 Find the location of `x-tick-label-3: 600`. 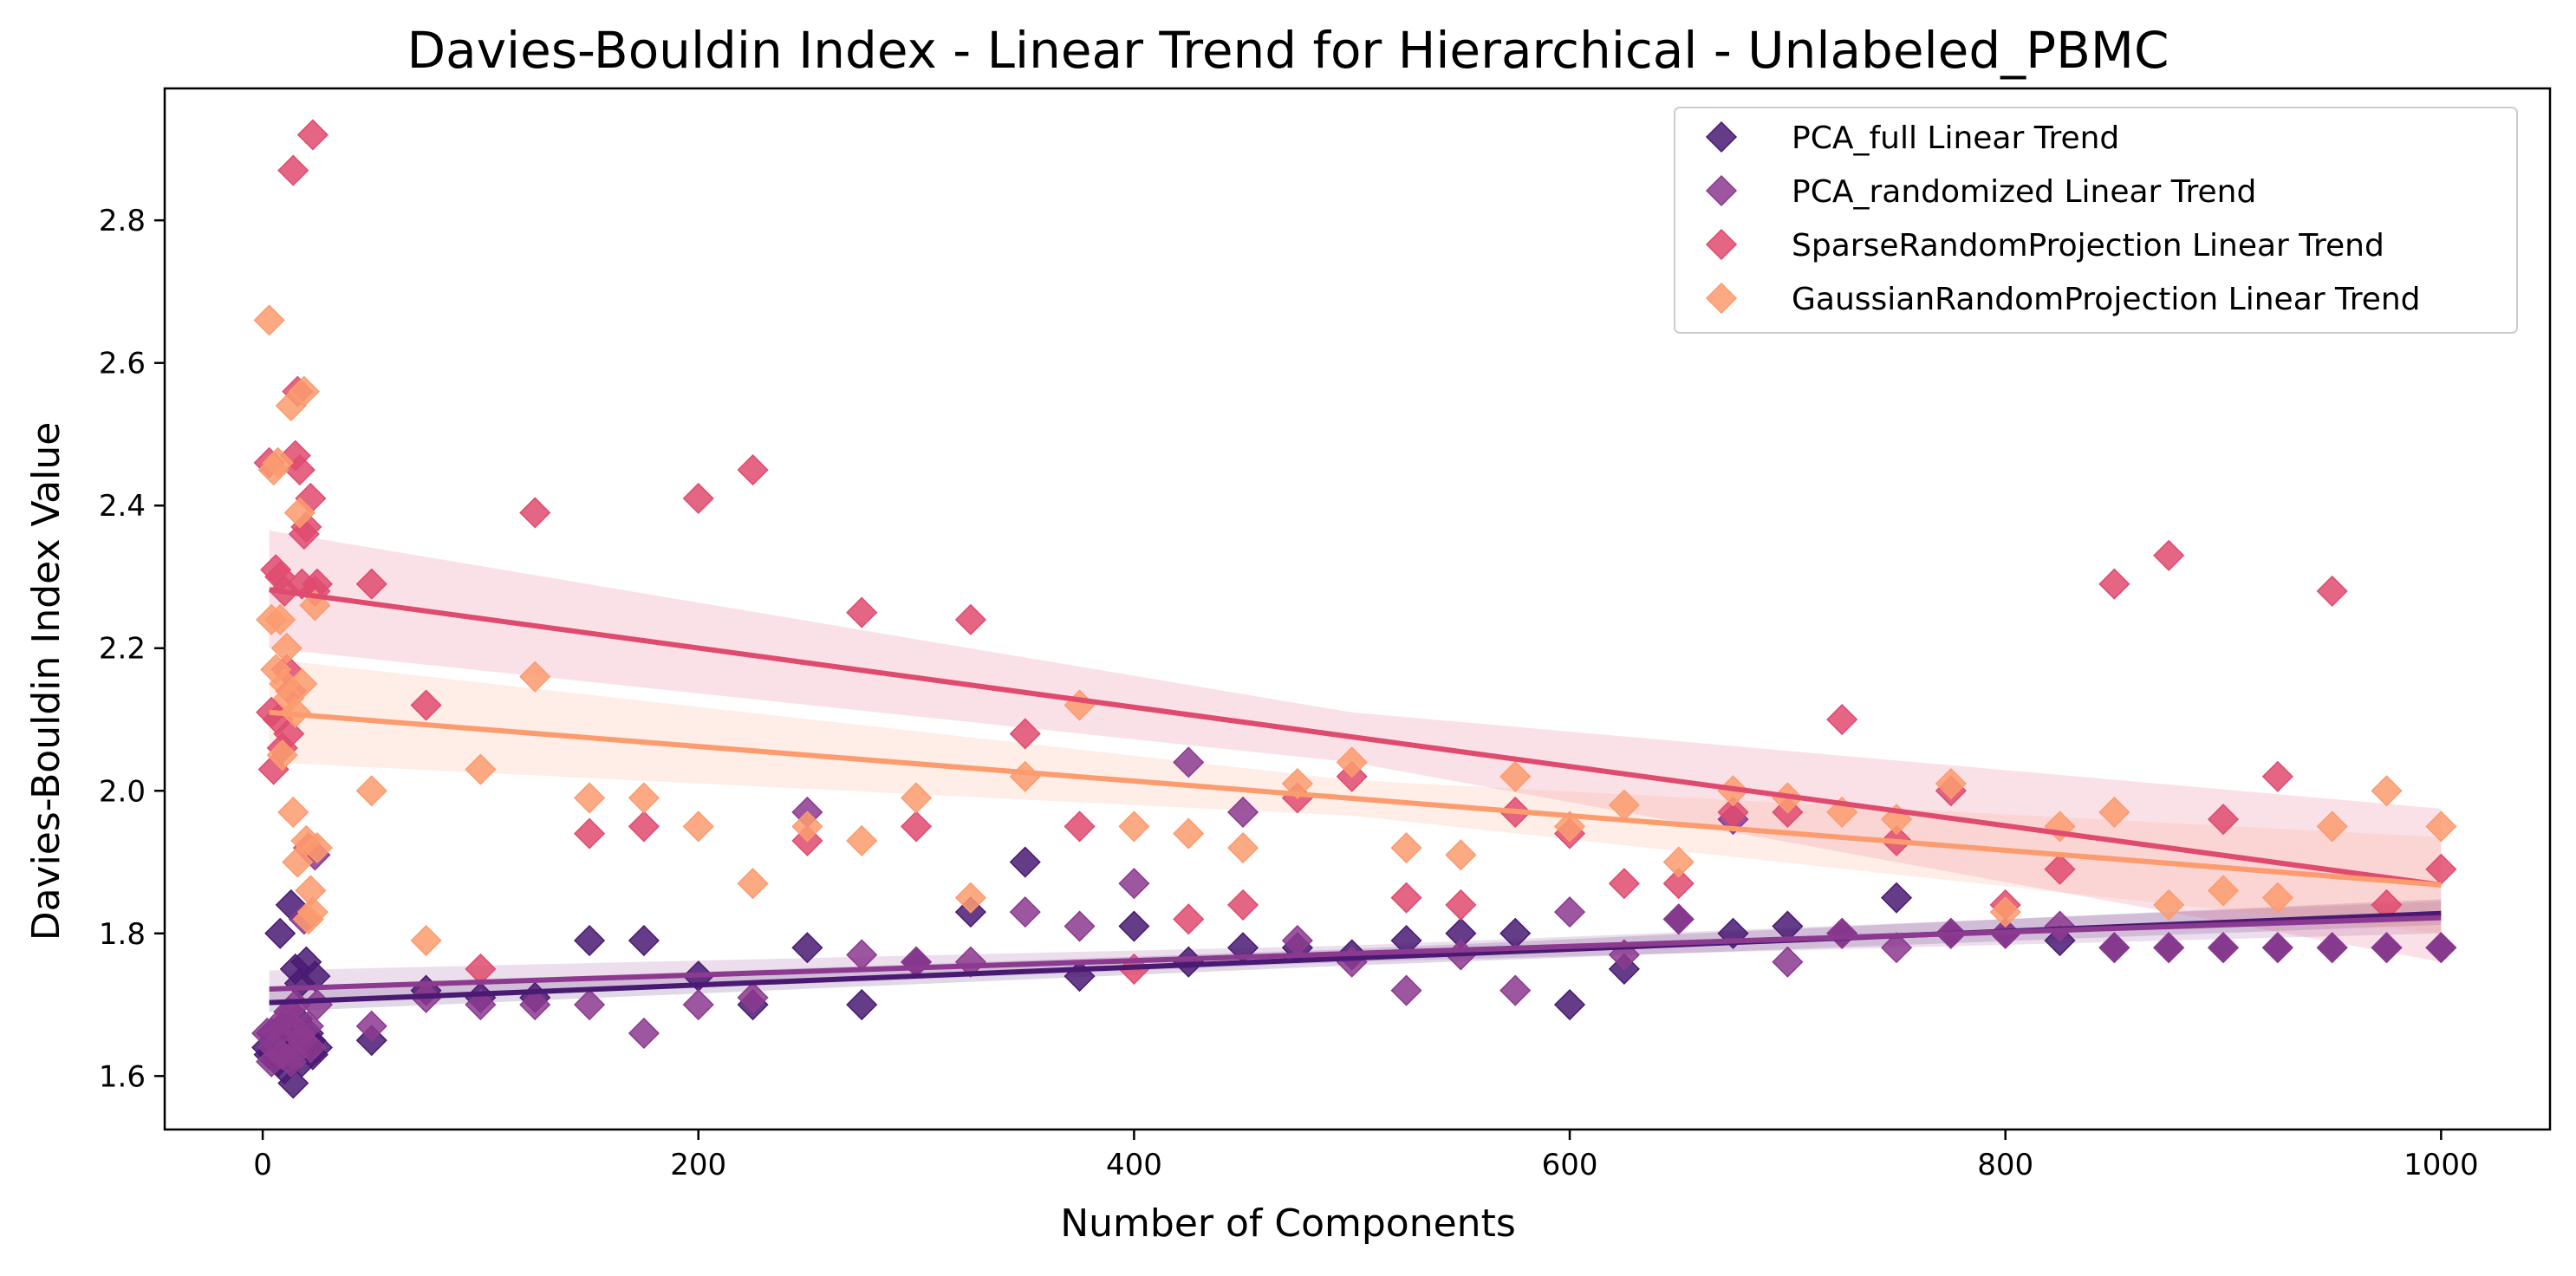

x-tick-label-3: 600 is located at coordinates (1570, 1165).